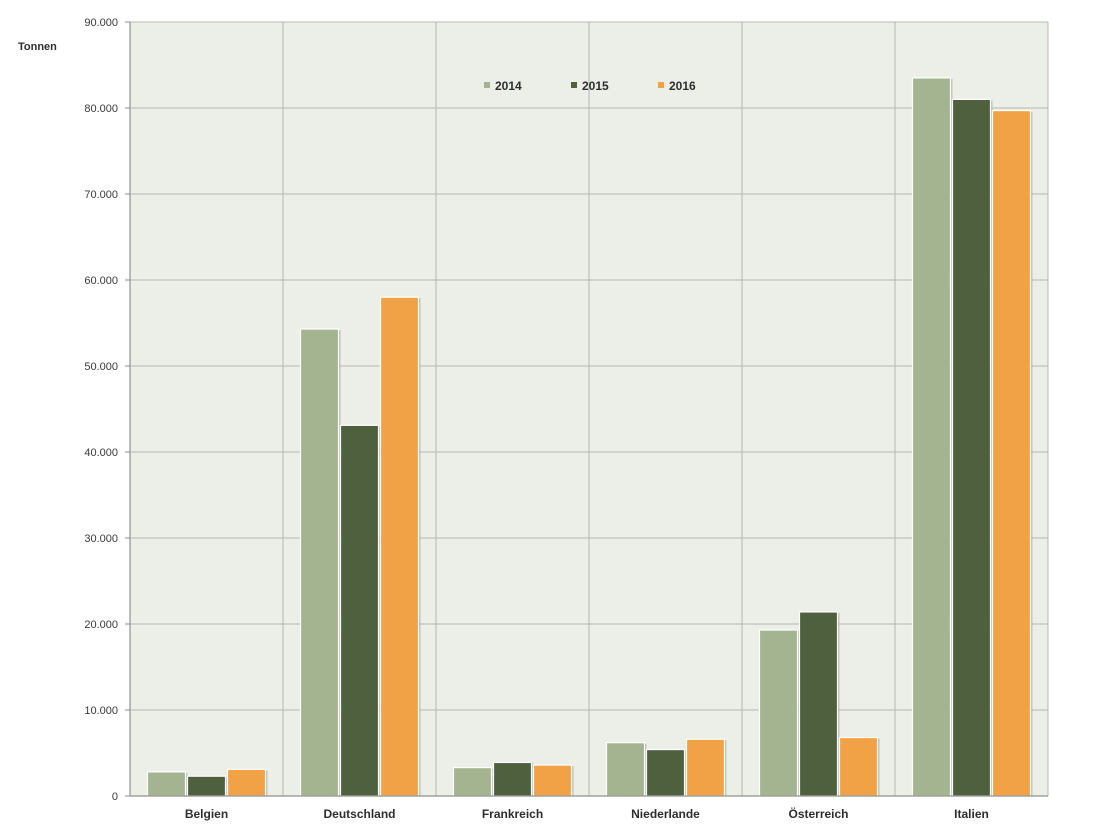 This screenshot has width=1093, height=828. I want to click on y-tick-label: 60.000, so click(101, 281).